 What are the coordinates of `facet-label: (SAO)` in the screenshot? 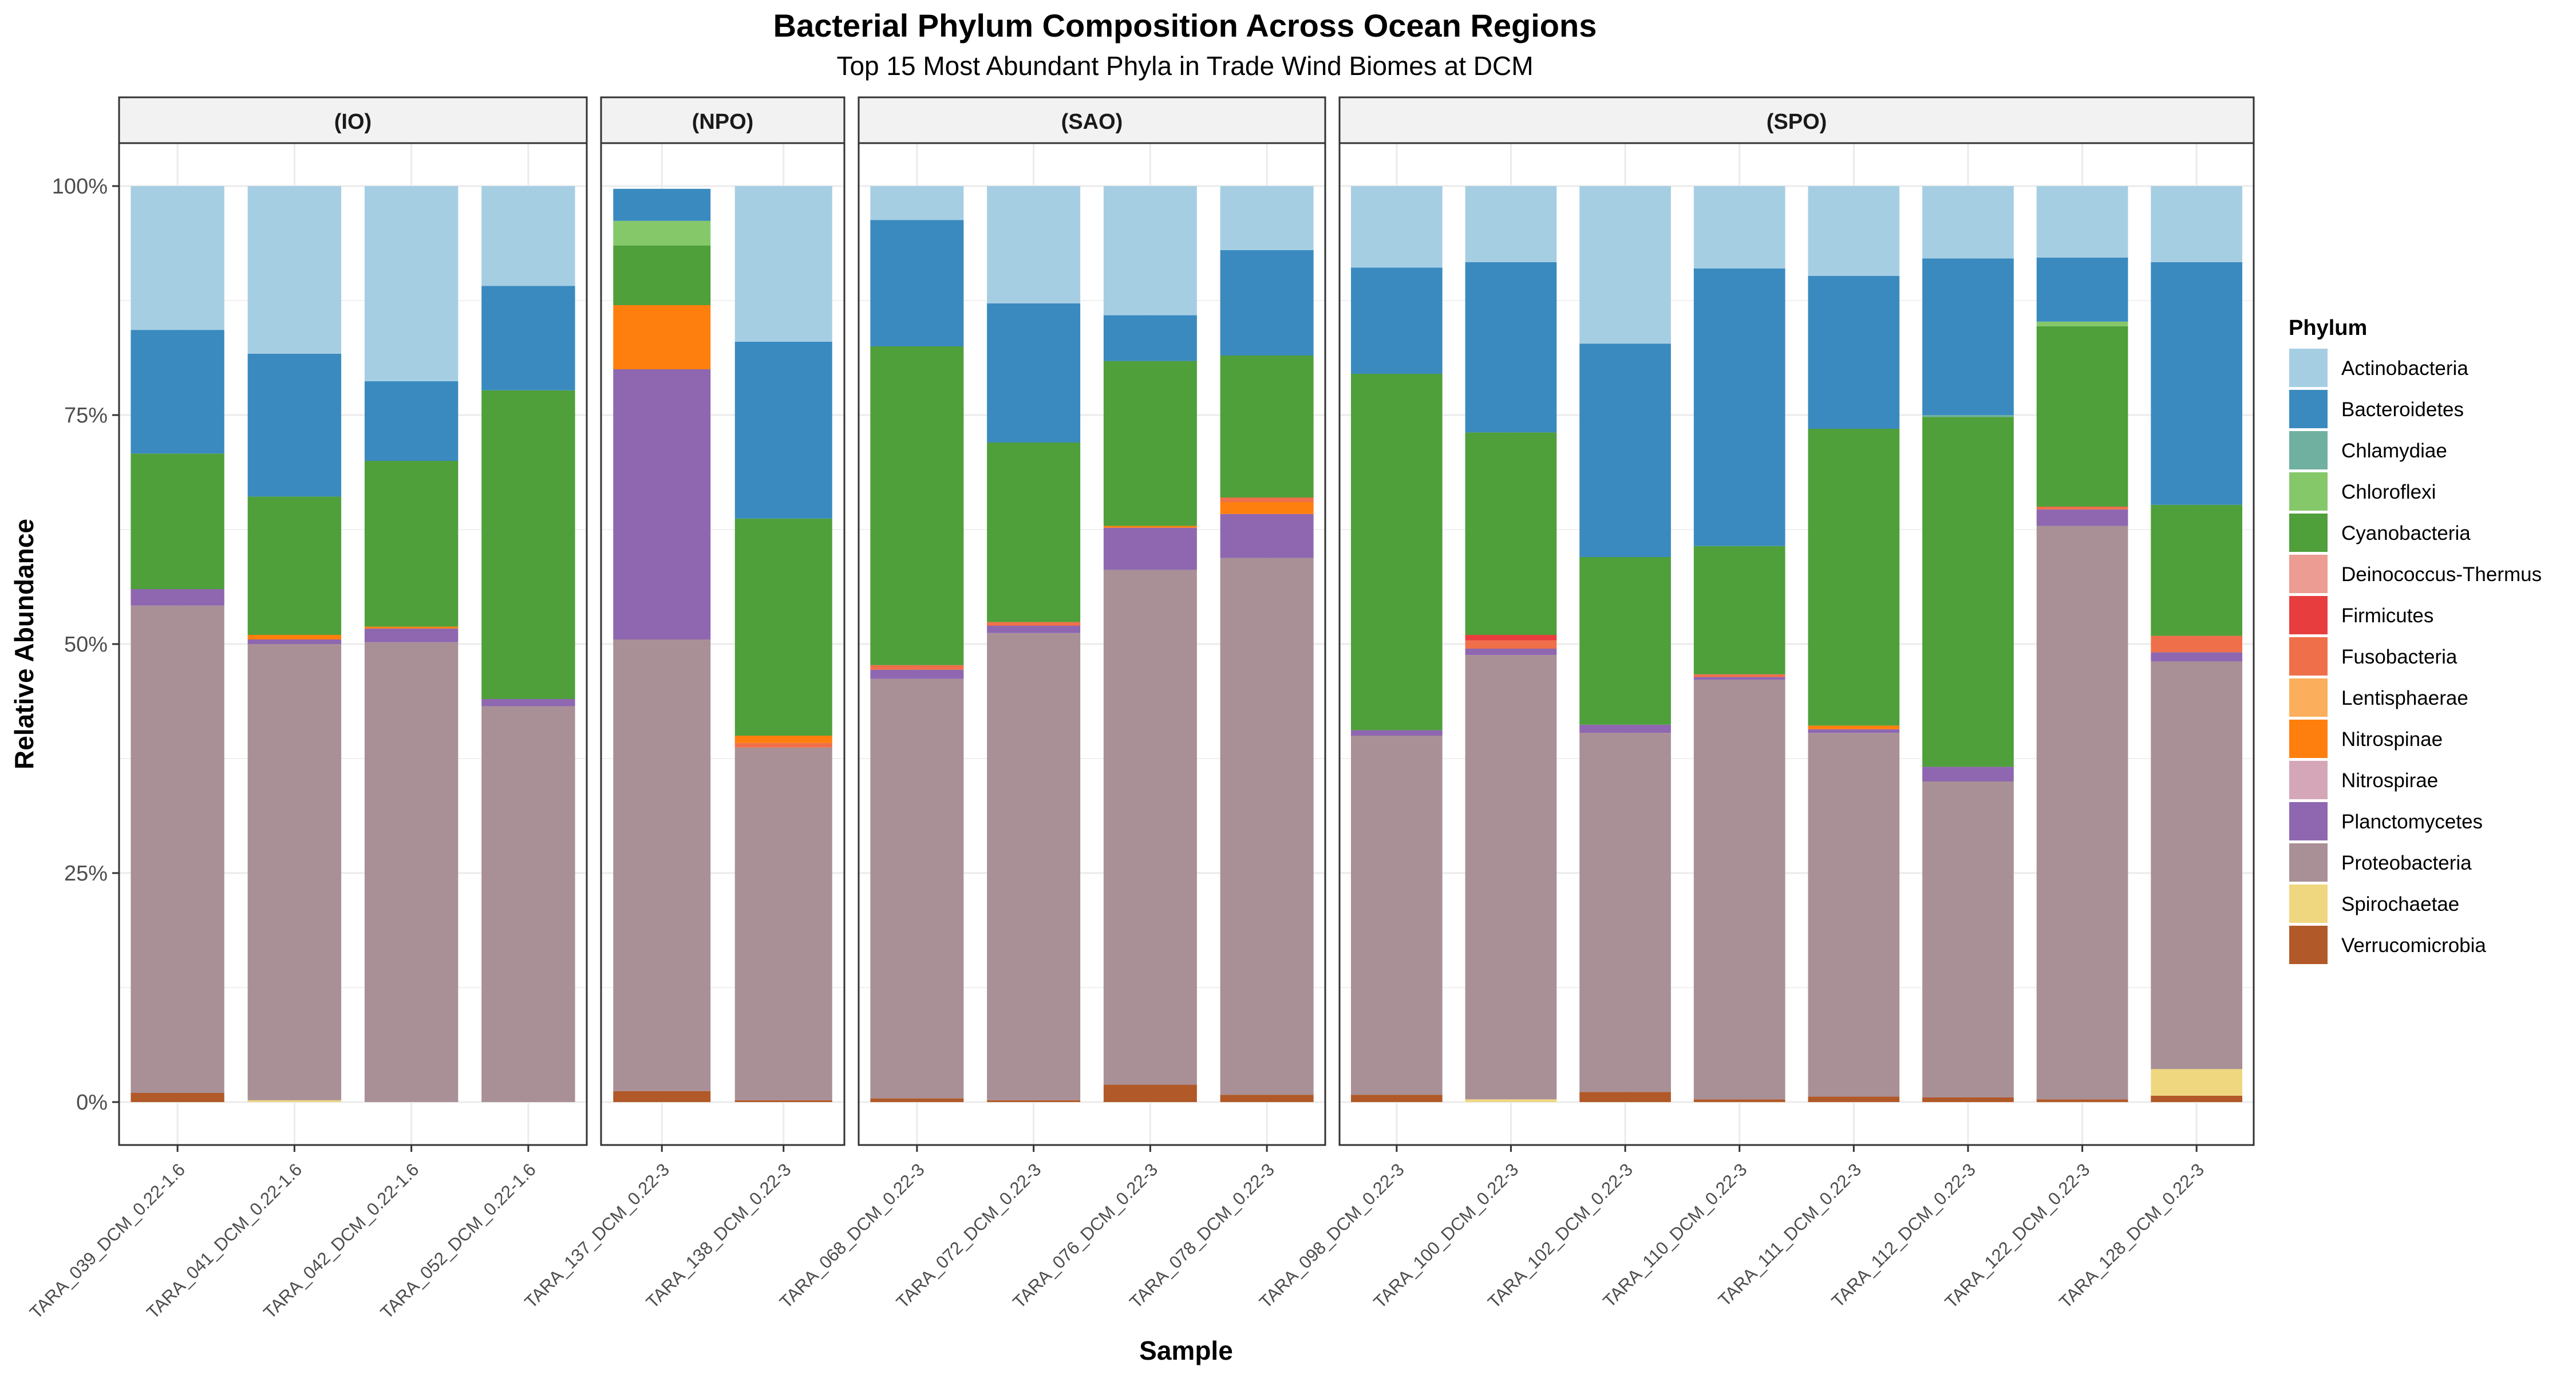 It's located at (1092, 122).